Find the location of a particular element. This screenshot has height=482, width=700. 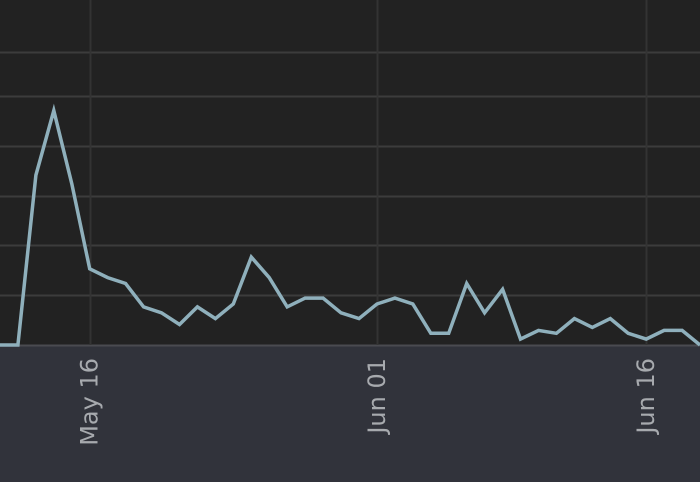

x-tick-label: Jun 16 is located at coordinates (646, 397).